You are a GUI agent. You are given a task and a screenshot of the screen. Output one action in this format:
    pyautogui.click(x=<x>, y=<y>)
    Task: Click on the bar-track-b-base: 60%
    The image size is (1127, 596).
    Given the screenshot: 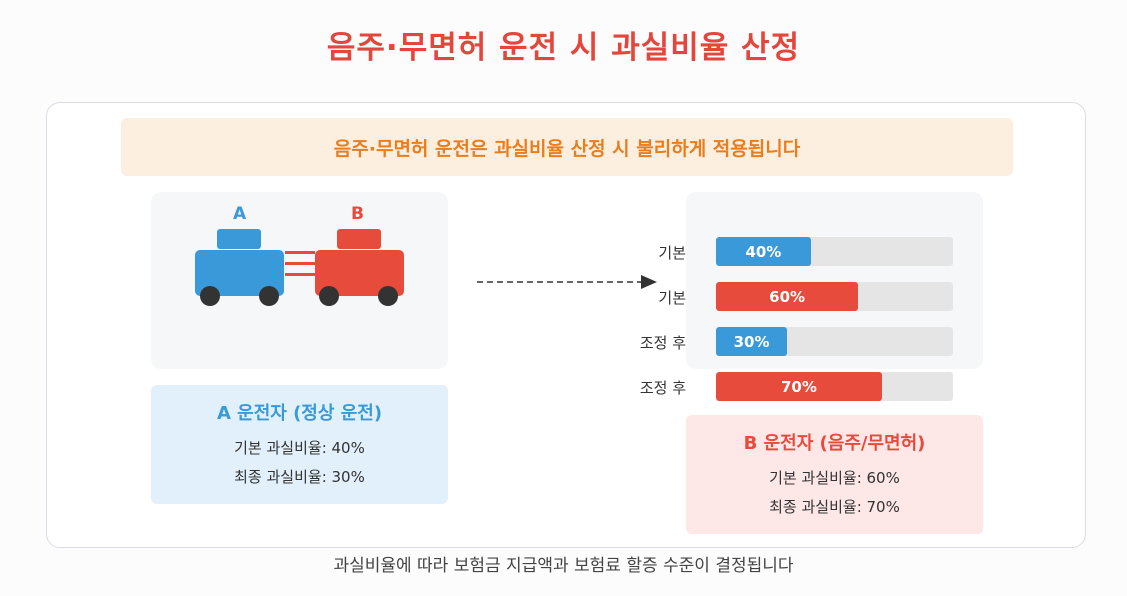 What is the action you would take?
    pyautogui.click(x=834, y=296)
    